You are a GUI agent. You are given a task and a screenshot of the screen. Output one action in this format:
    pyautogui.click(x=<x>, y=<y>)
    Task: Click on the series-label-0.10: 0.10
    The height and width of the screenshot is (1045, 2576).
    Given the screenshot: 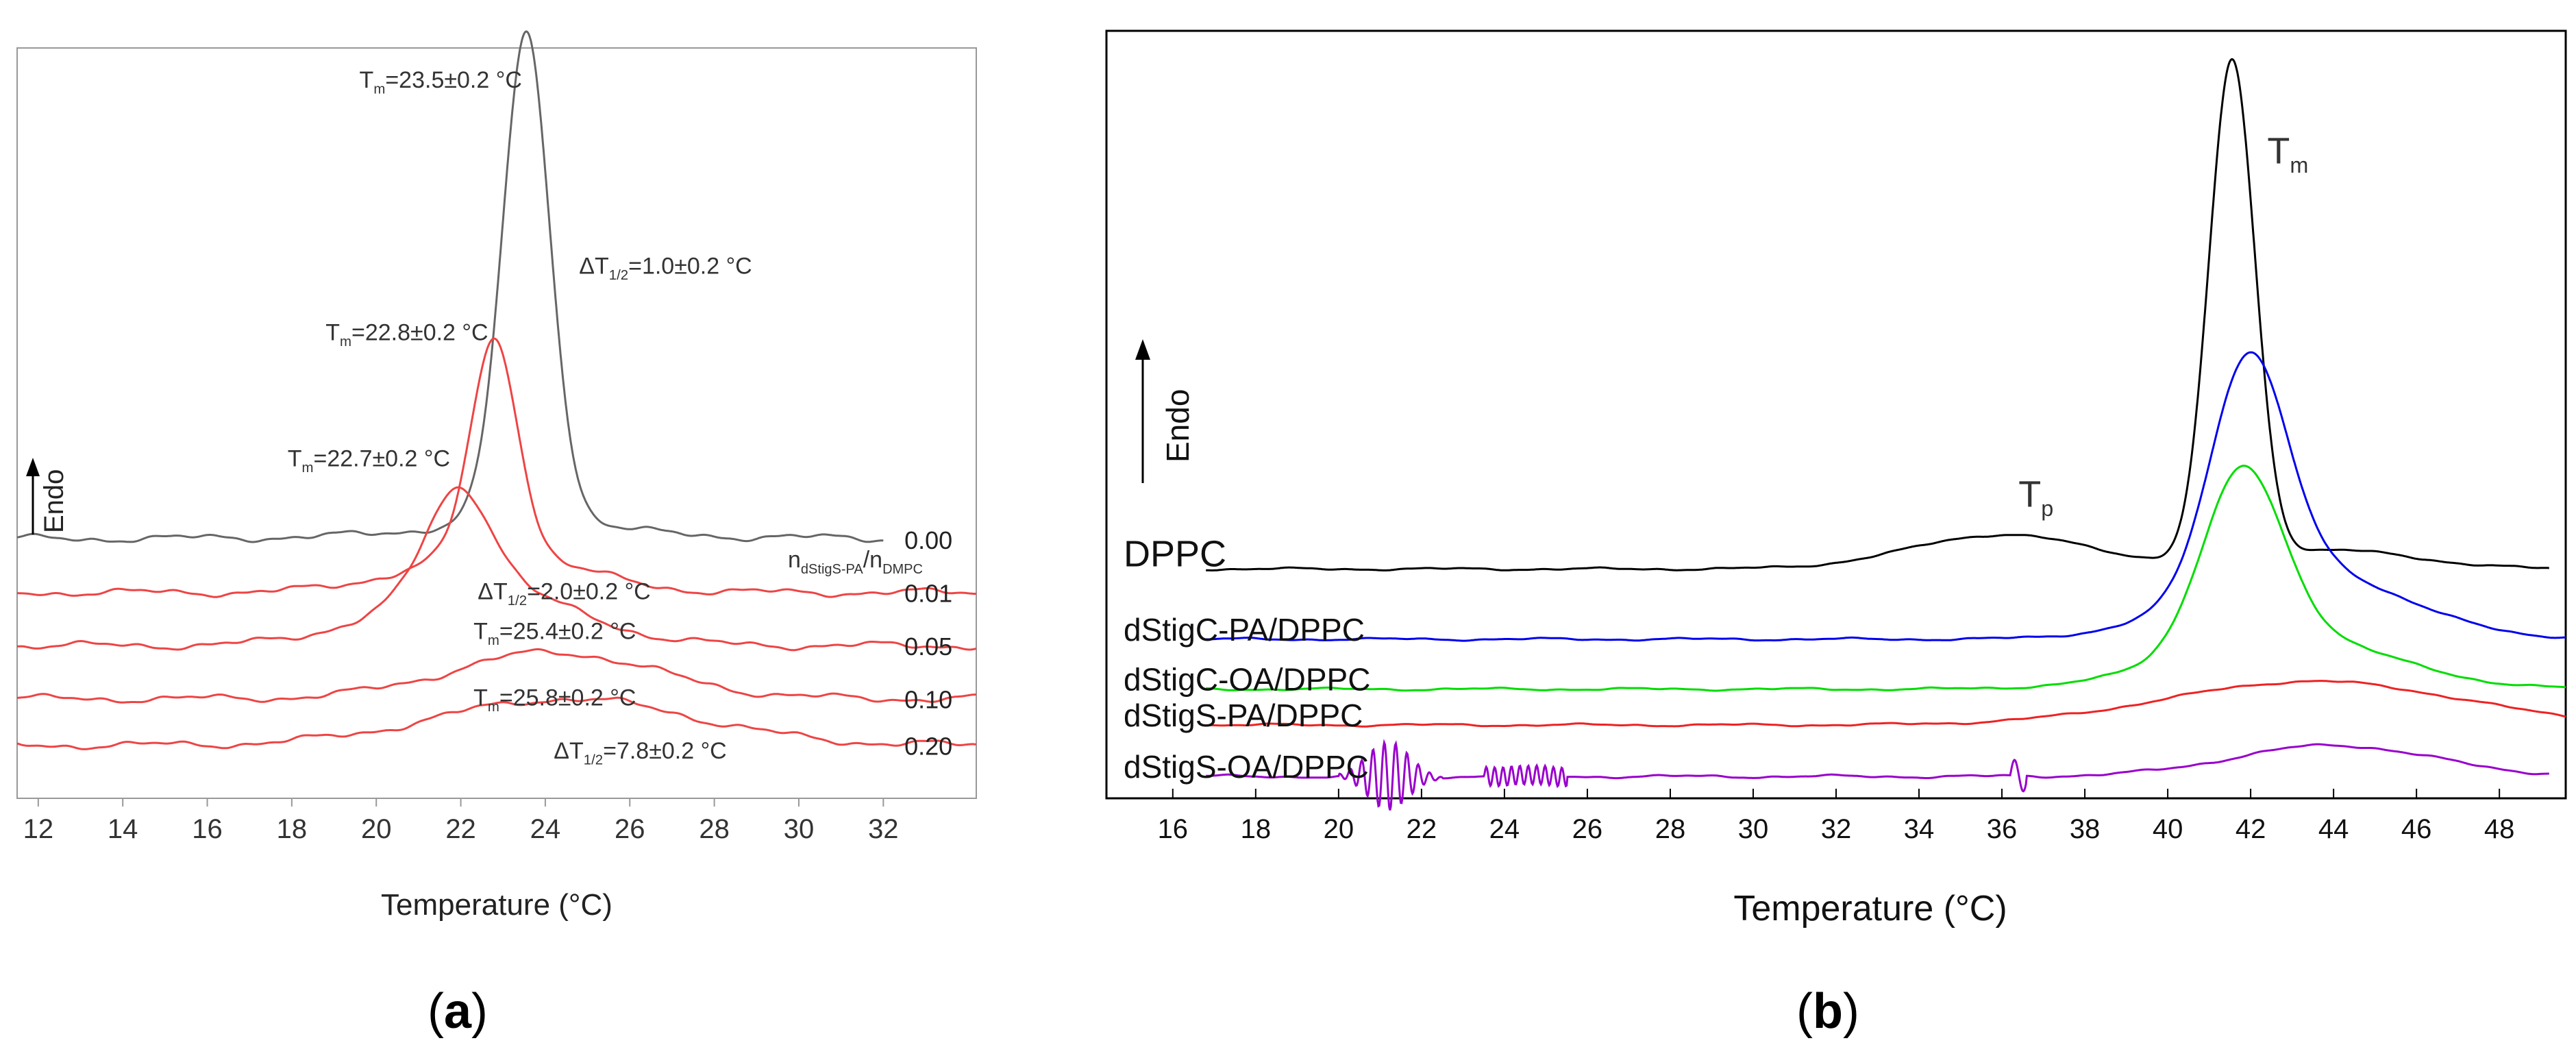 What is the action you would take?
    pyautogui.click(x=928, y=700)
    